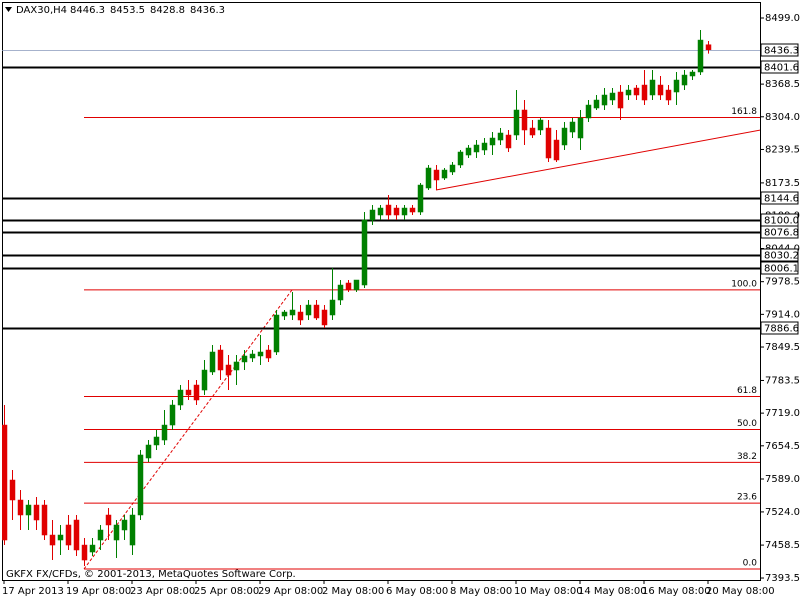 The width and height of the screenshot is (800, 600). Describe the element at coordinates (162, 591) in the screenshot. I see `x-tick-label: 23 Apr 08:00` at that location.